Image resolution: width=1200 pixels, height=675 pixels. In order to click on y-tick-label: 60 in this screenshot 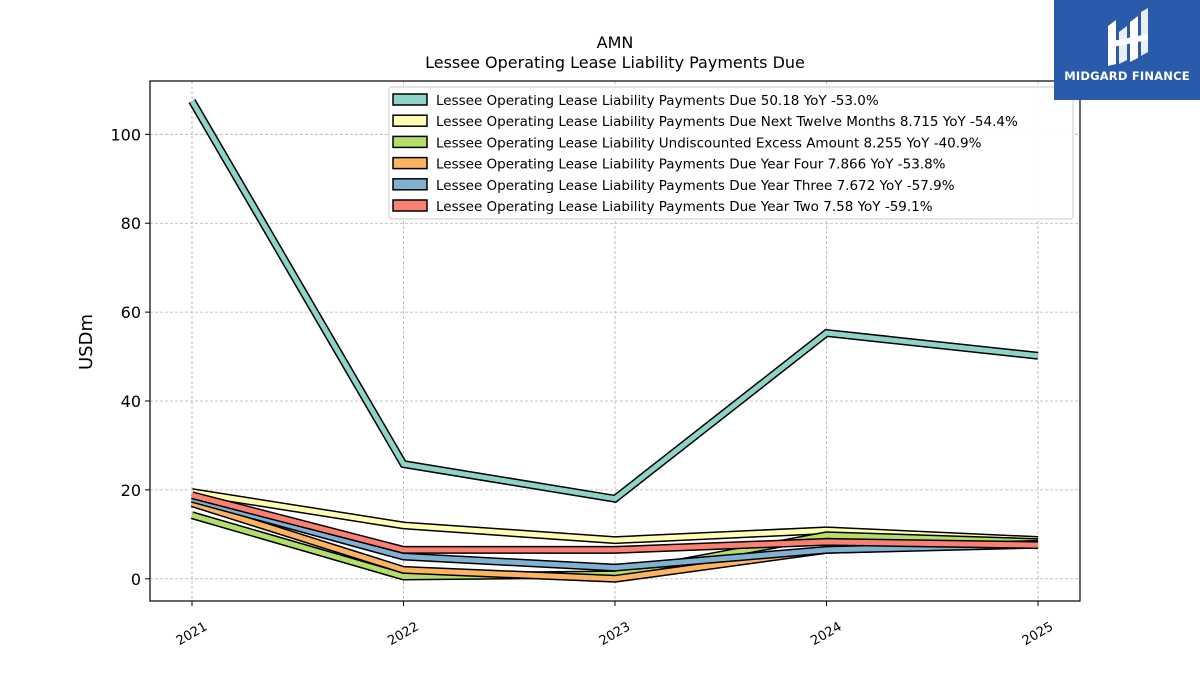, I will do `click(131, 312)`.